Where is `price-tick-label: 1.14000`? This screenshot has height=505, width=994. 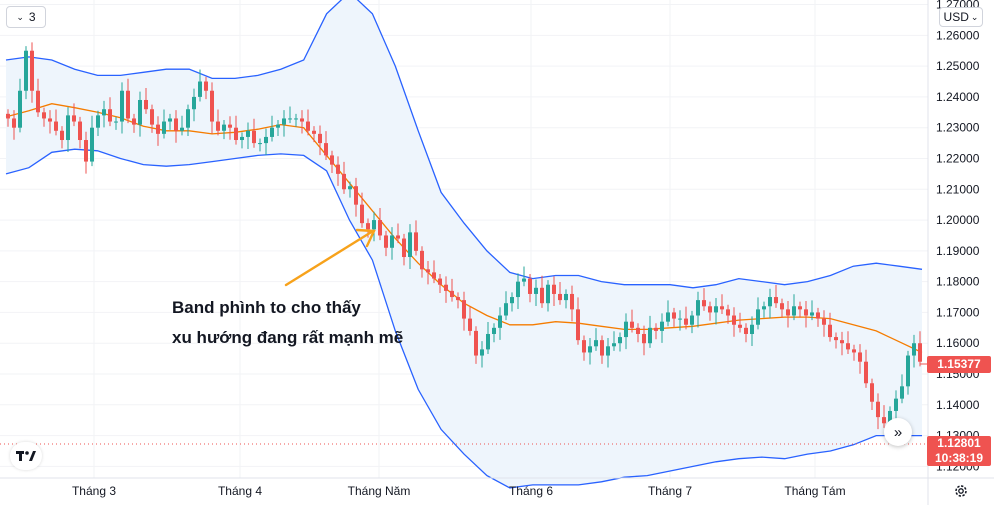 price-tick-label: 1.14000 is located at coordinates (958, 405).